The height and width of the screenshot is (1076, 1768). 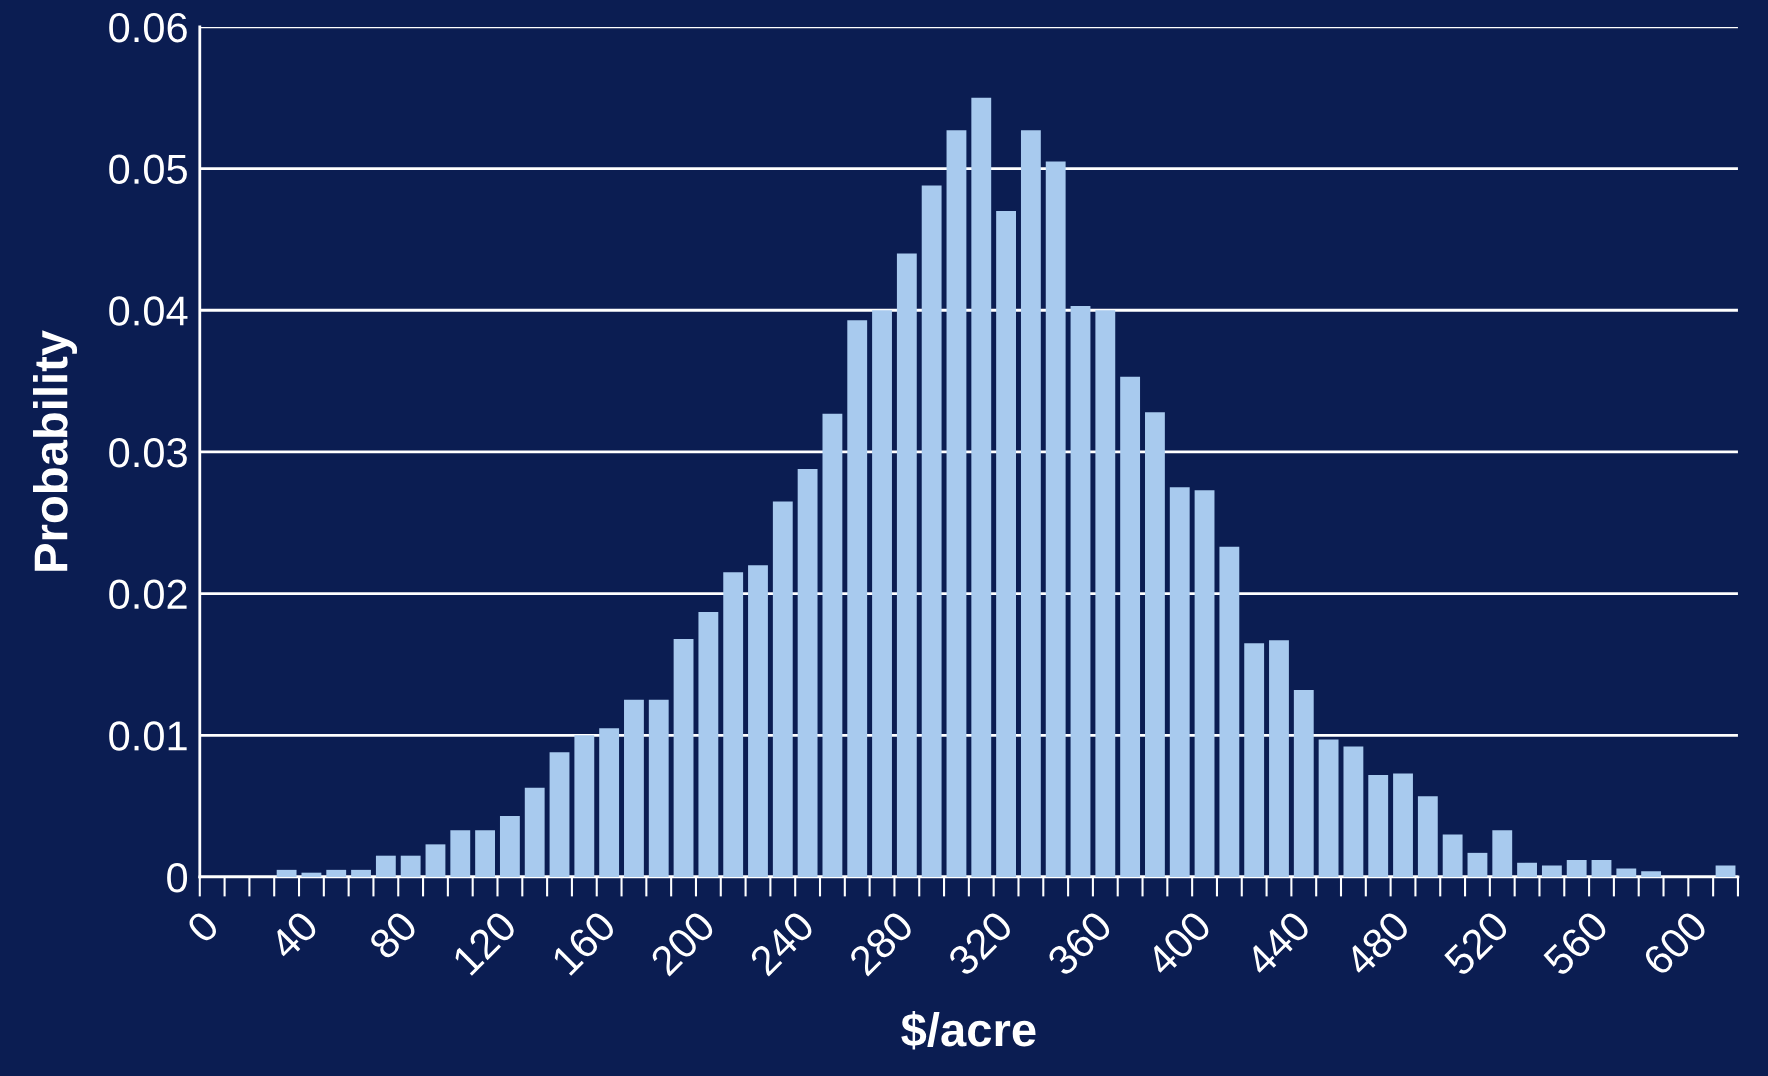 I want to click on x-tick-label: 0, so click(x=203, y=927).